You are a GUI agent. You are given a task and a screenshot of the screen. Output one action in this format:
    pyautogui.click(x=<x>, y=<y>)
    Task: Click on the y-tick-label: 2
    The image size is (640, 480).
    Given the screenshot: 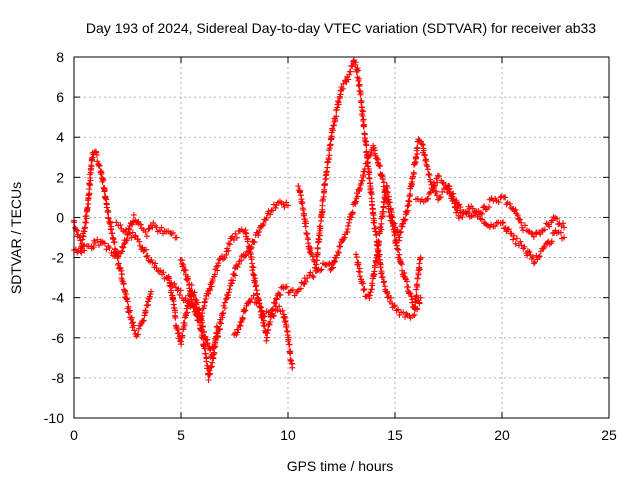 What is the action you would take?
    pyautogui.click(x=60, y=177)
    